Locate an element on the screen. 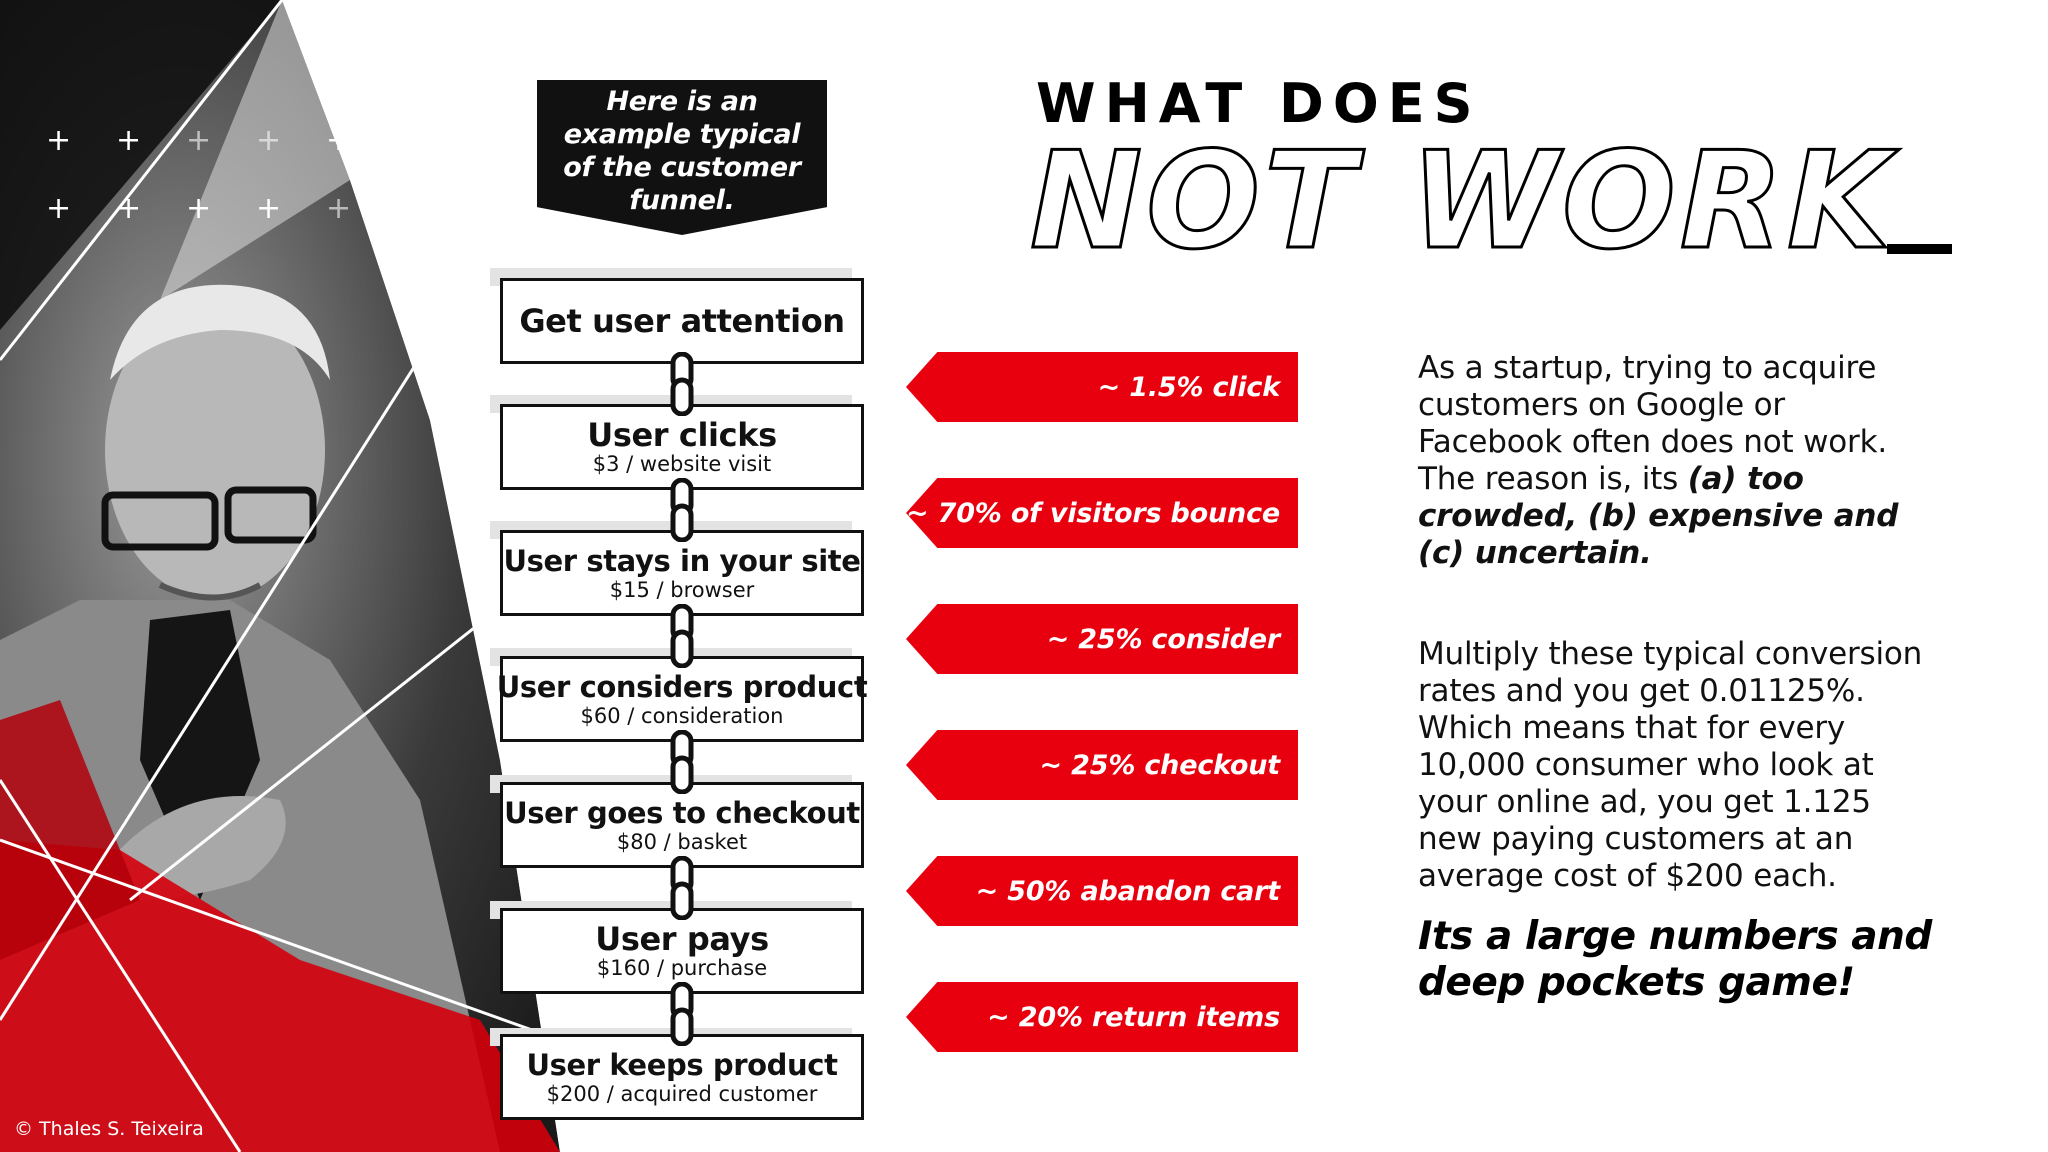  funnel-step-cost: $15 / browser is located at coordinates (682, 590).